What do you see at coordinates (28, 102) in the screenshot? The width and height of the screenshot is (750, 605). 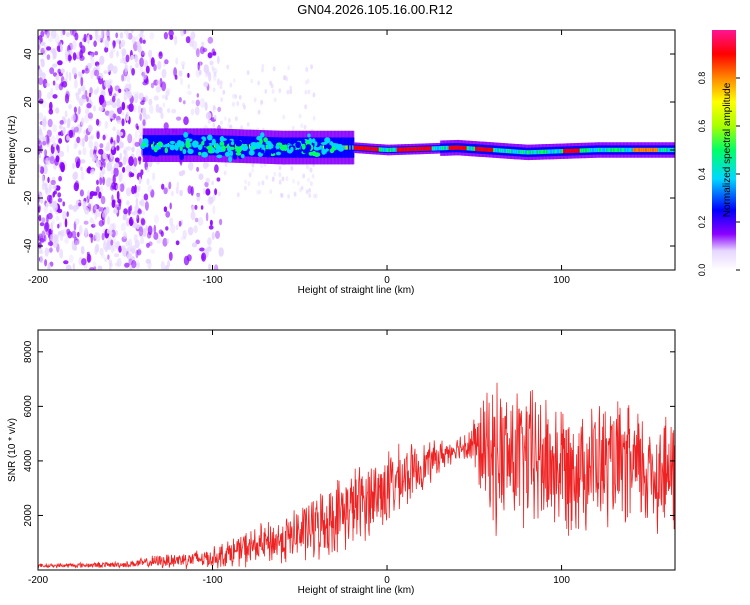 I see `y-tick-label: 20` at bounding box center [28, 102].